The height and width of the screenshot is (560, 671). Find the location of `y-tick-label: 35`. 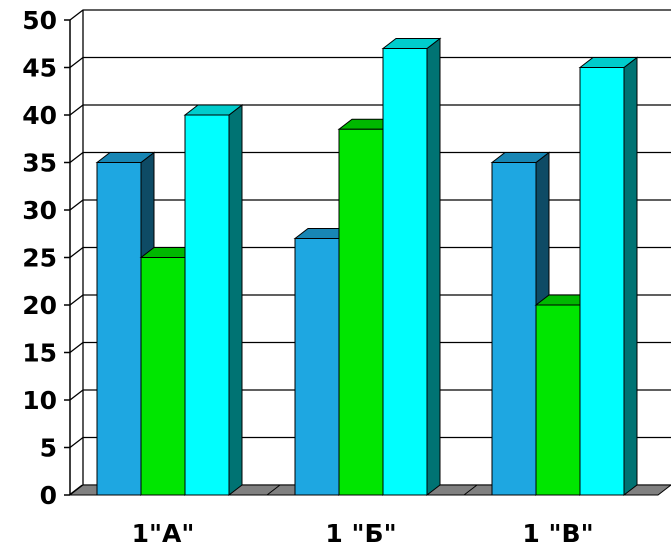

y-tick-label: 35 is located at coordinates (39, 163).